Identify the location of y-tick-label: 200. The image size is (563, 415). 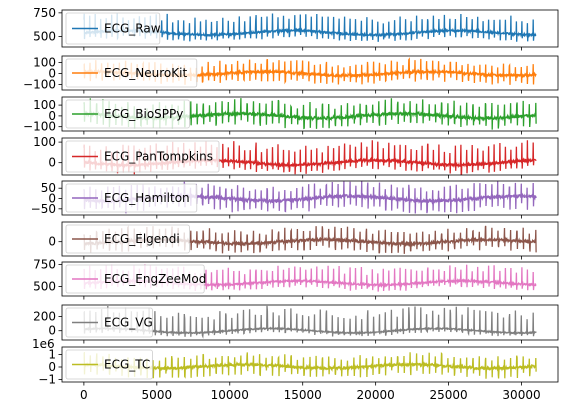
(44, 316).